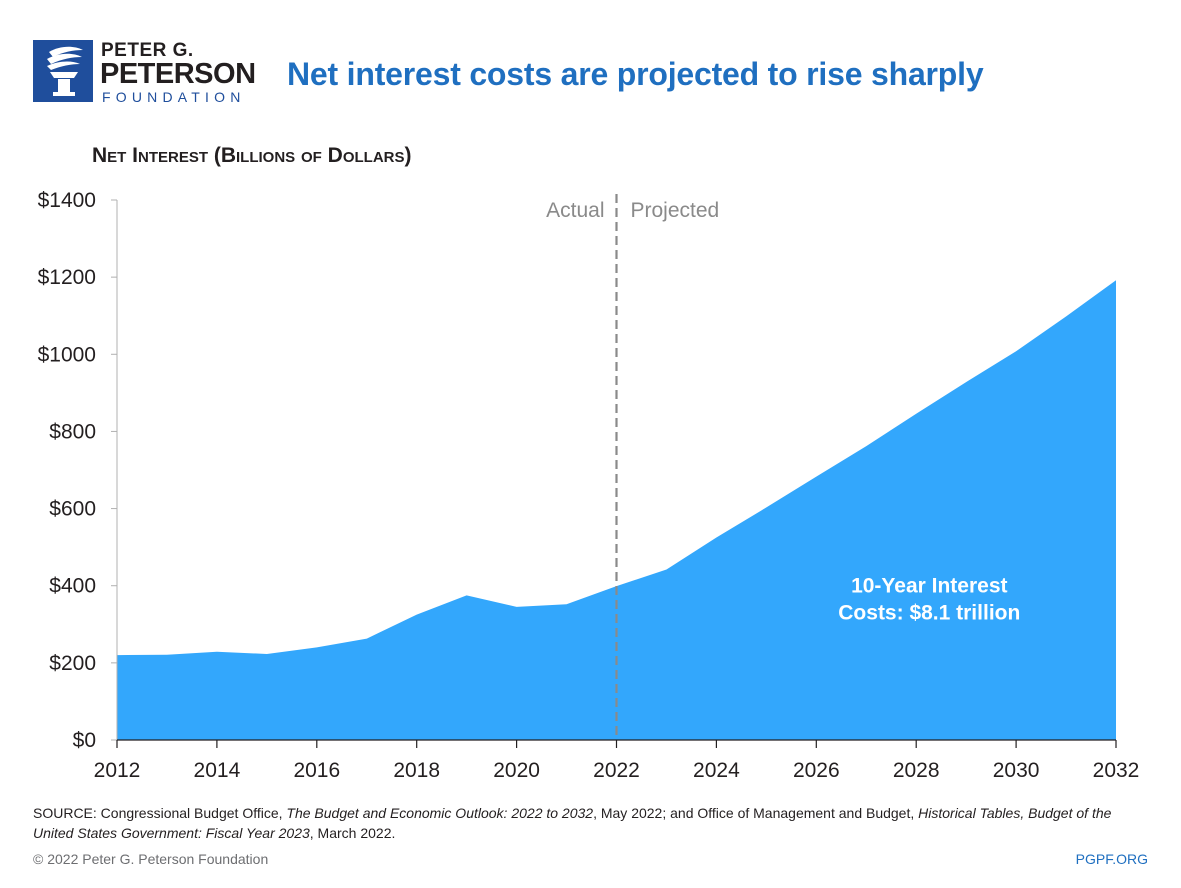  Describe the element at coordinates (816, 770) in the screenshot. I see `x-tick-label: 2026` at that location.